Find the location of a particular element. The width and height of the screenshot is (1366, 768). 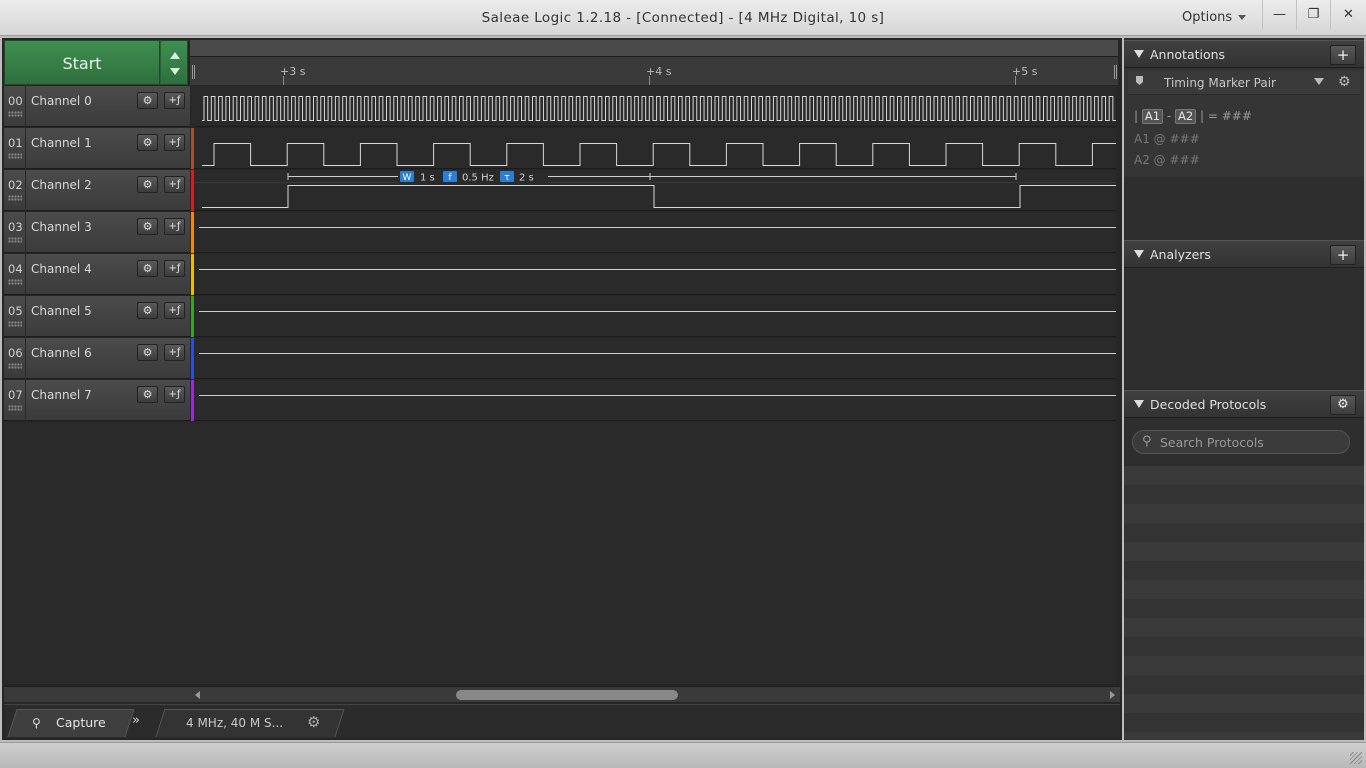

channel-name: Channel 5 is located at coordinates (61, 311).